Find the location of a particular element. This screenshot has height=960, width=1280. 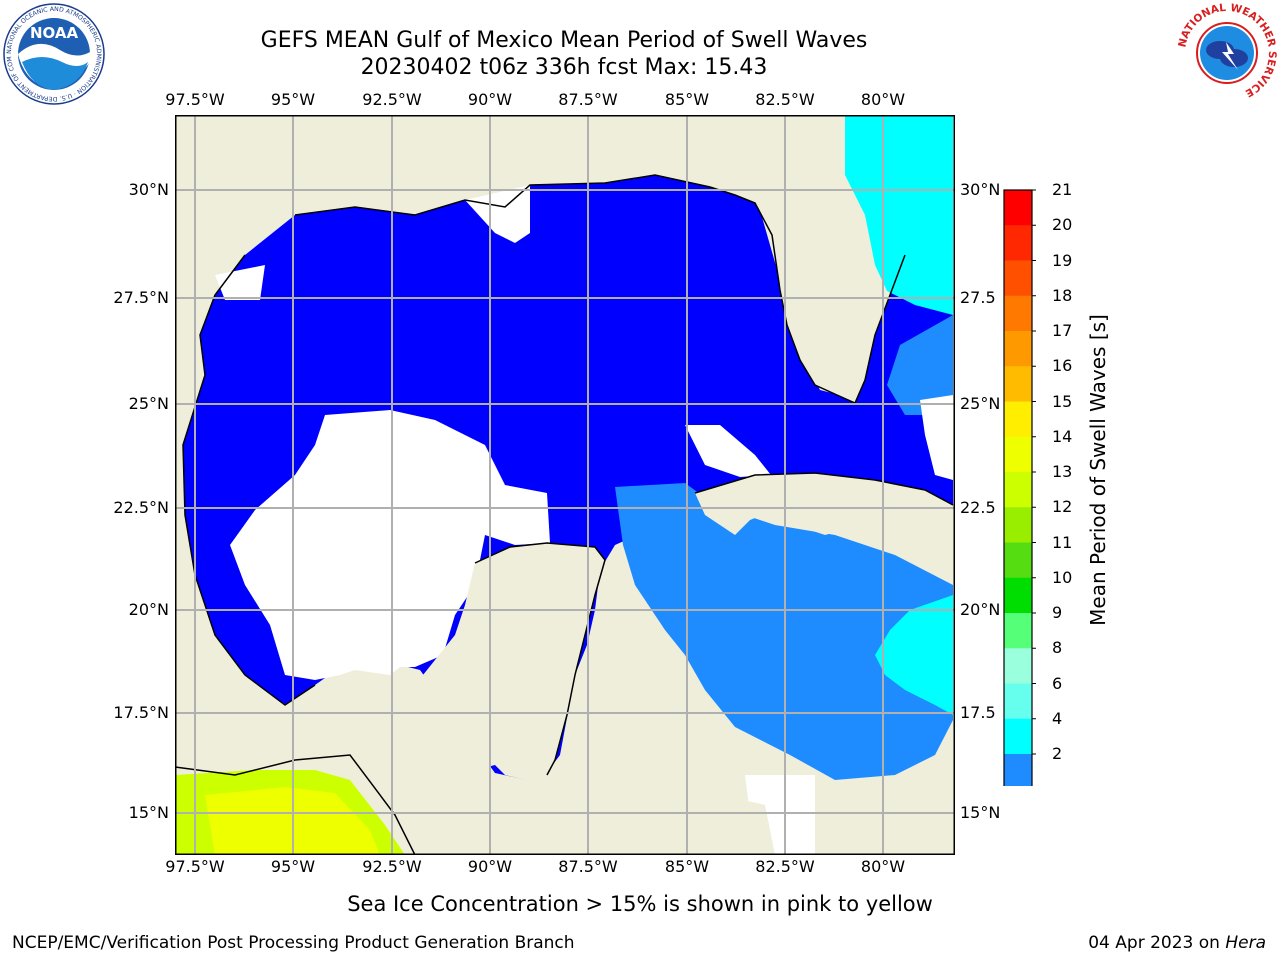

lat-label-left: 20°N is located at coordinates (148, 609).